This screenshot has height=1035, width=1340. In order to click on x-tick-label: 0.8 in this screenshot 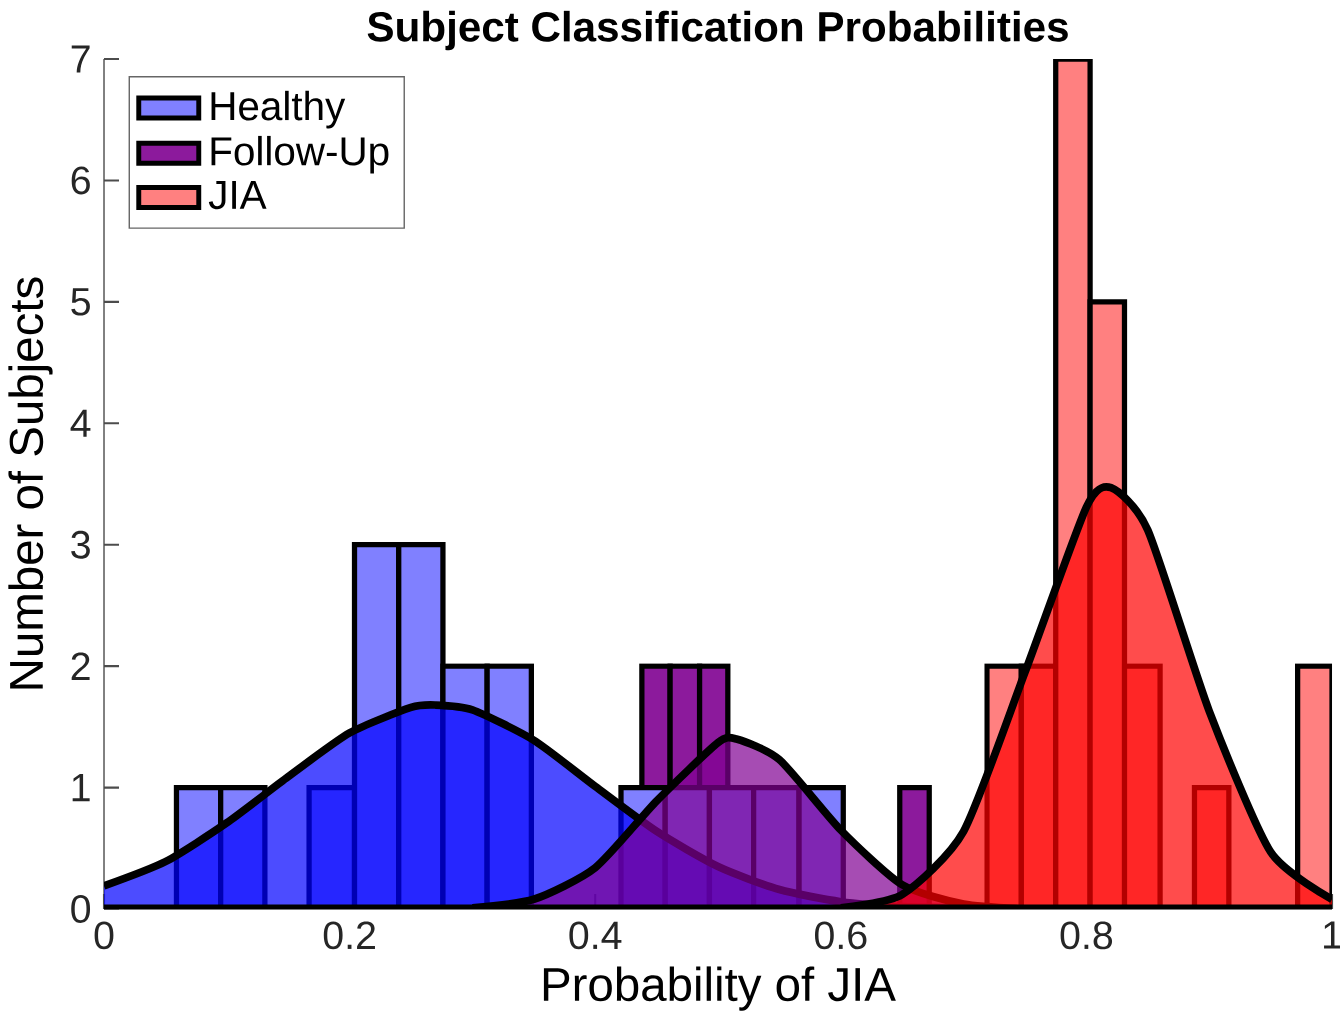, I will do `click(1086, 935)`.